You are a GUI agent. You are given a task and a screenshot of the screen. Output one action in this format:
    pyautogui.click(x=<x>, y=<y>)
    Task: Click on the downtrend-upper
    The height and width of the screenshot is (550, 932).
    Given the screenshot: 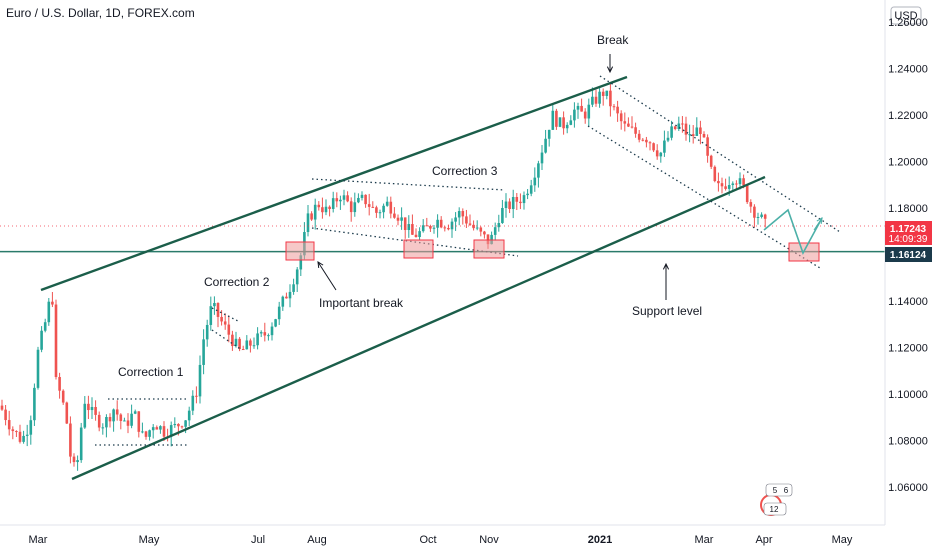 What is the action you would take?
    pyautogui.click(x=720, y=154)
    